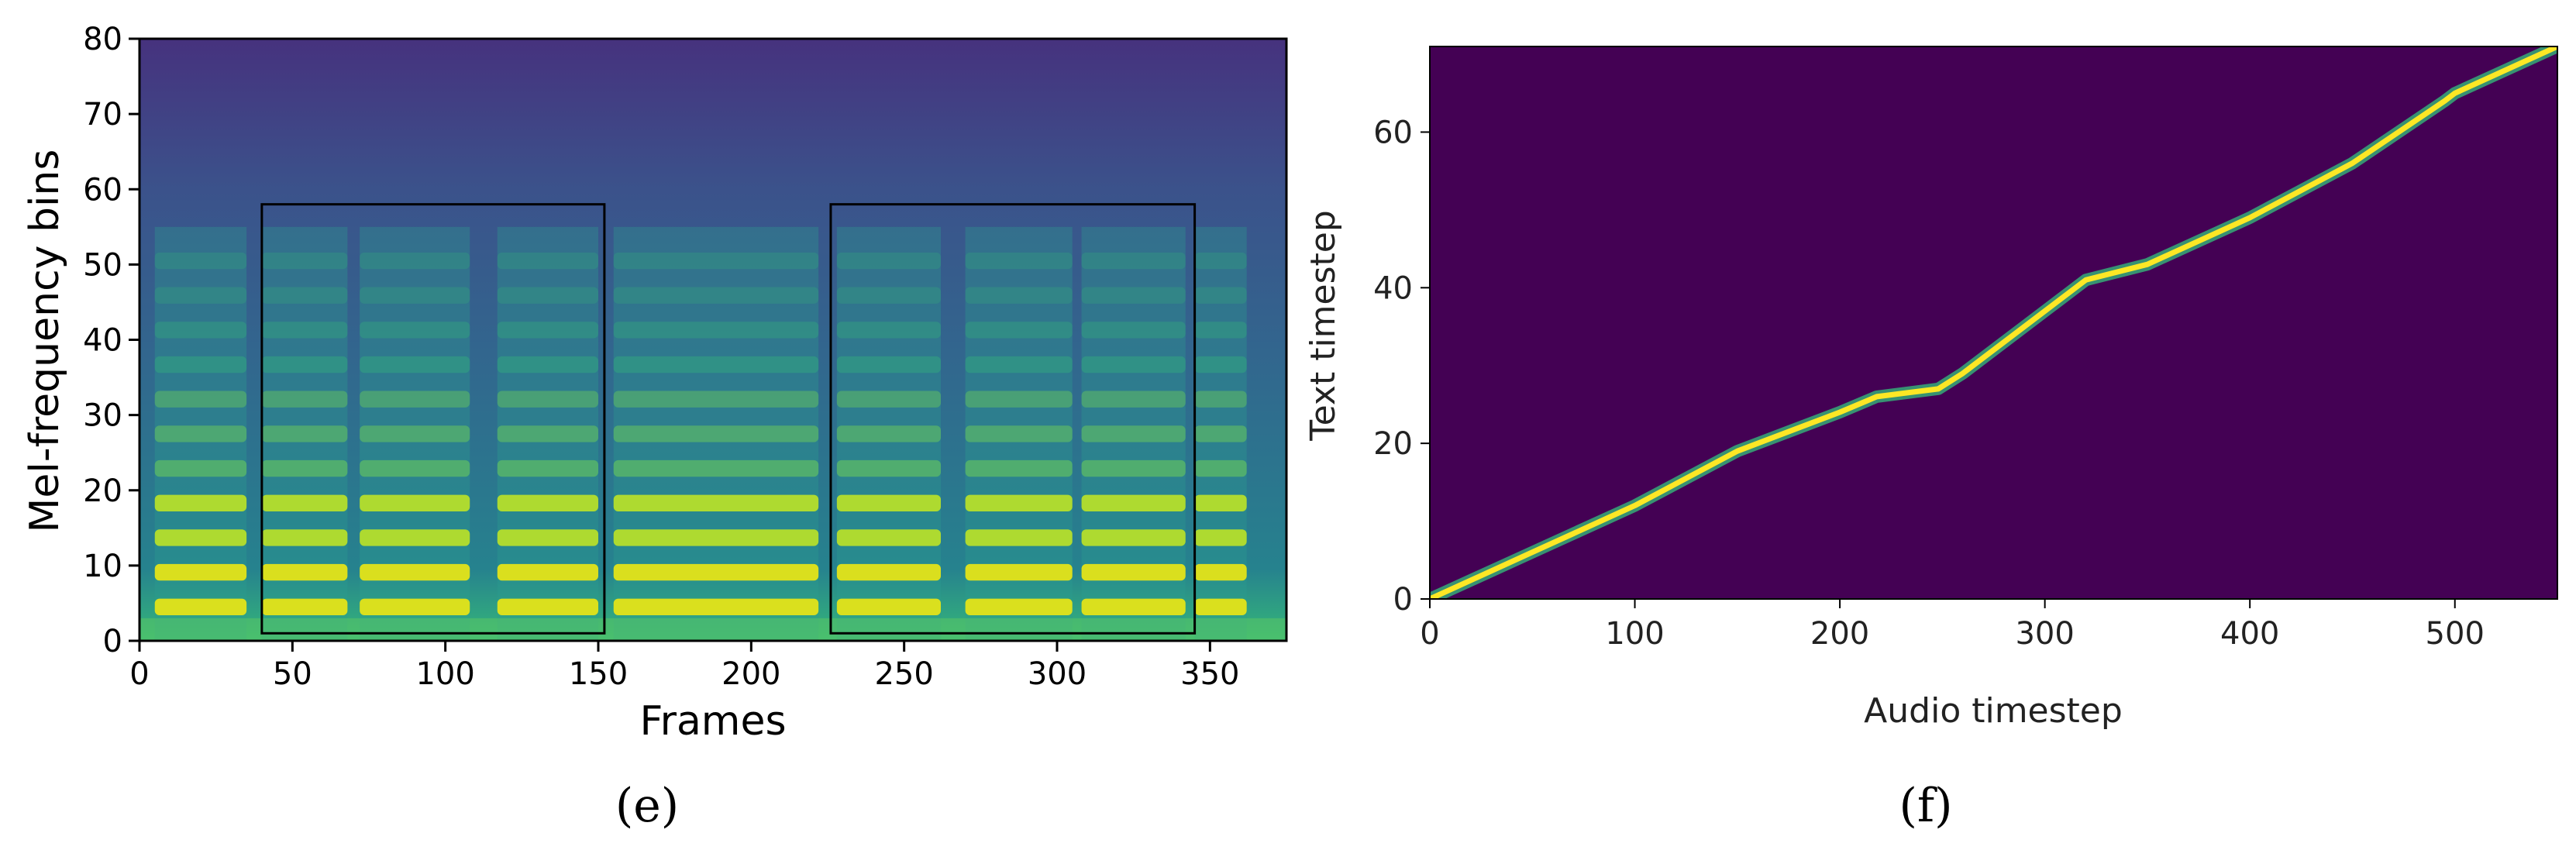  What do you see at coordinates (1323, 326) in the screenshot?
I see `alignment-y-label: Text timestep` at bounding box center [1323, 326].